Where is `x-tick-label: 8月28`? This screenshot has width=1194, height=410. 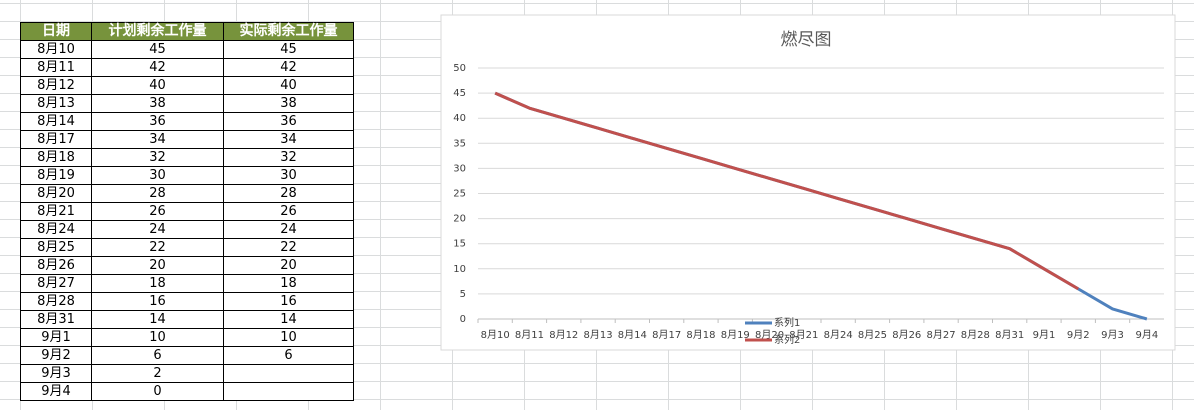 x-tick-label: 8月28 is located at coordinates (975, 335).